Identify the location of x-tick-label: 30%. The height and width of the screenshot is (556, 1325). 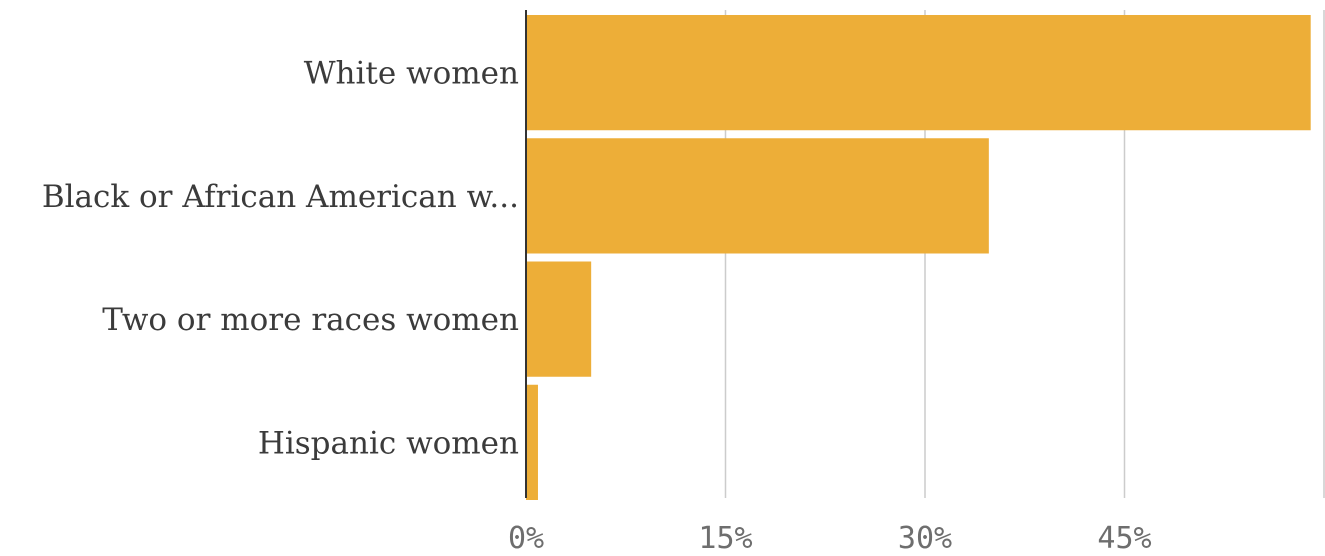
(925, 538).